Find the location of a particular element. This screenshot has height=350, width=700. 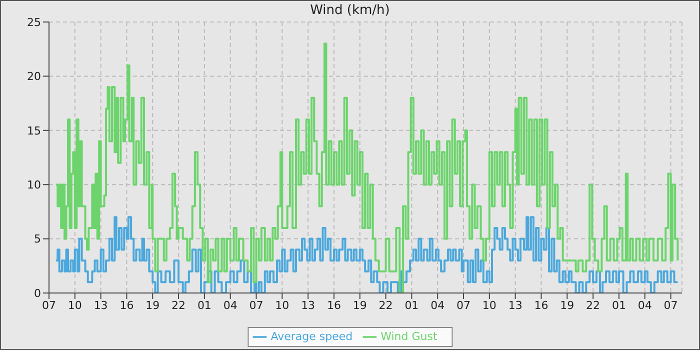

chart-title: Wind (km/h) is located at coordinates (350, 10).